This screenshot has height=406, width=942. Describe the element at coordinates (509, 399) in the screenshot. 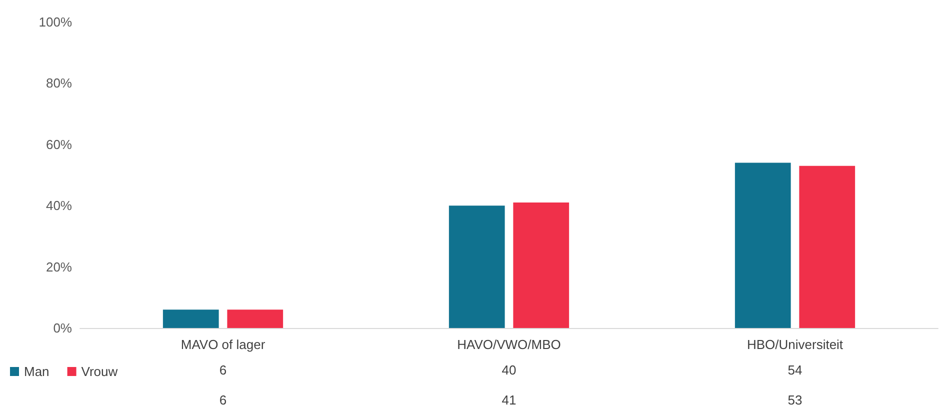

I see `data-label: 41` at that location.